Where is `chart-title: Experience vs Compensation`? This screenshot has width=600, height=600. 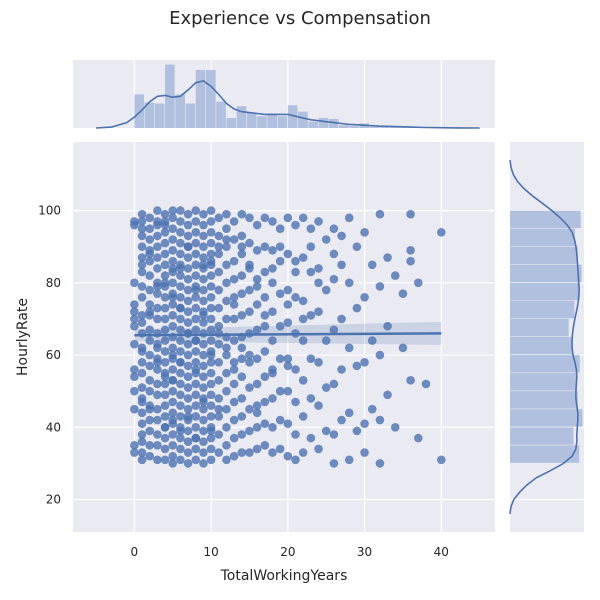 chart-title: Experience vs Compensation is located at coordinates (300, 18).